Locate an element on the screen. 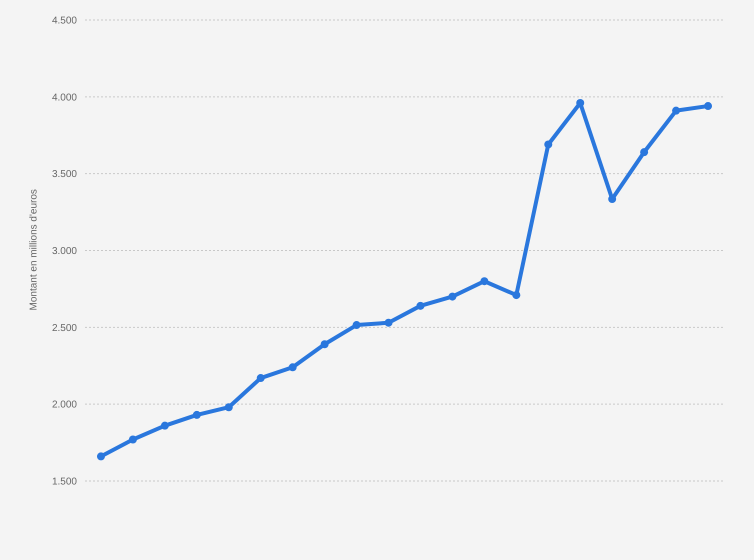 The image size is (754, 560). y-tick-label: 1.500 is located at coordinates (65, 482).